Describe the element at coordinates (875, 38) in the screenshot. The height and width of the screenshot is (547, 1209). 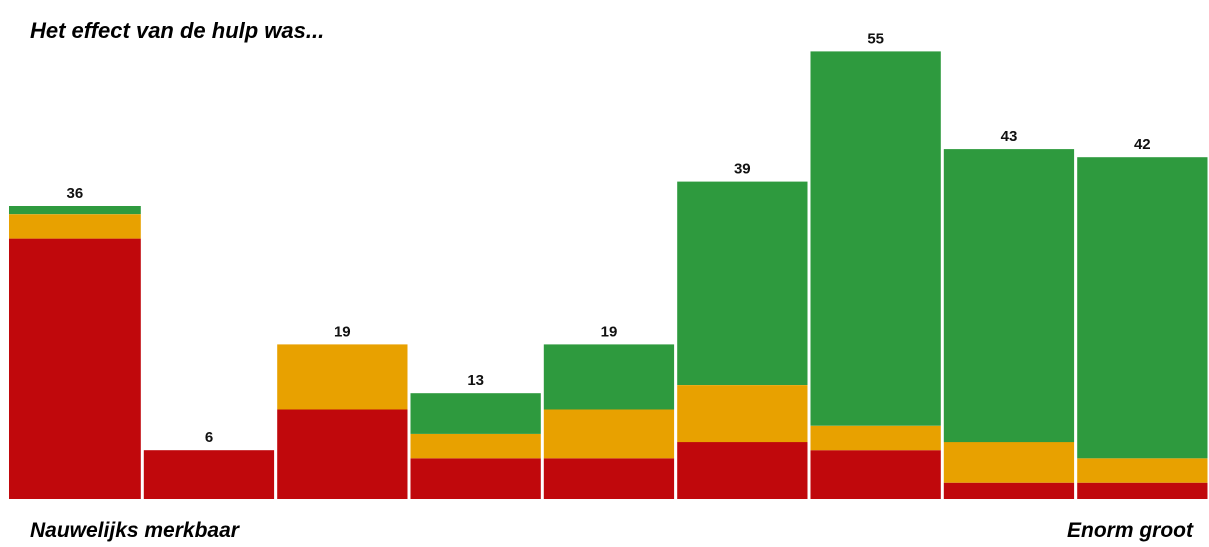
I see `total-label-7: 55` at that location.